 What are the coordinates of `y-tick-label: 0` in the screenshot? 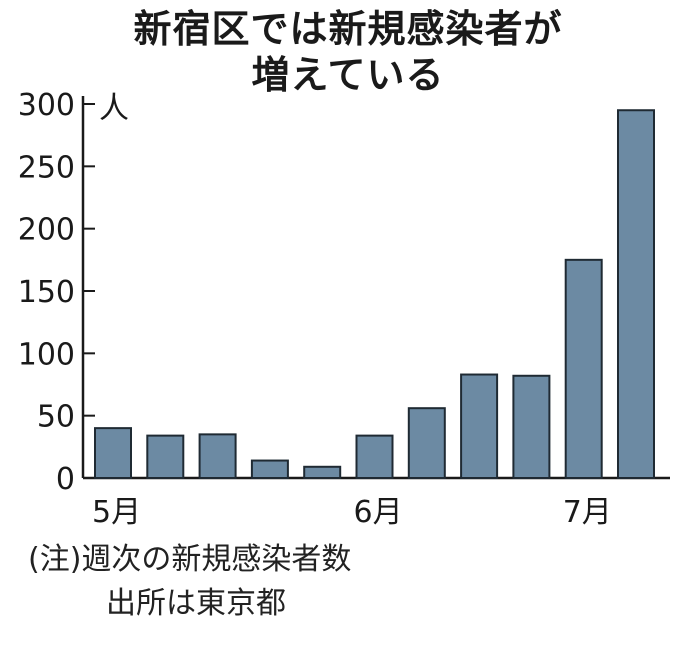 It's located at (65, 479).